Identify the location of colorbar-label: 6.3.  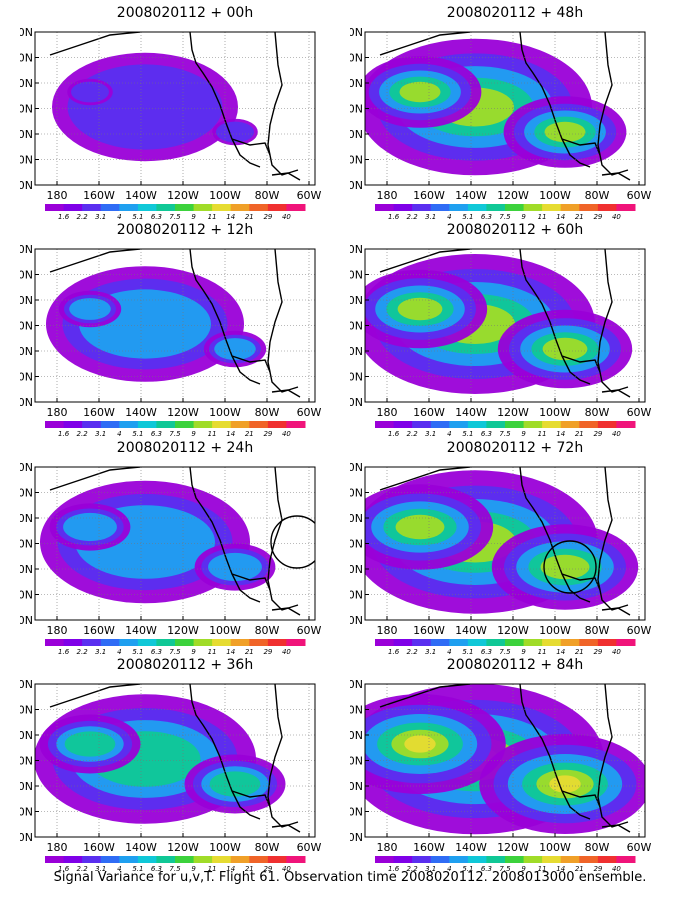
(156, 434).